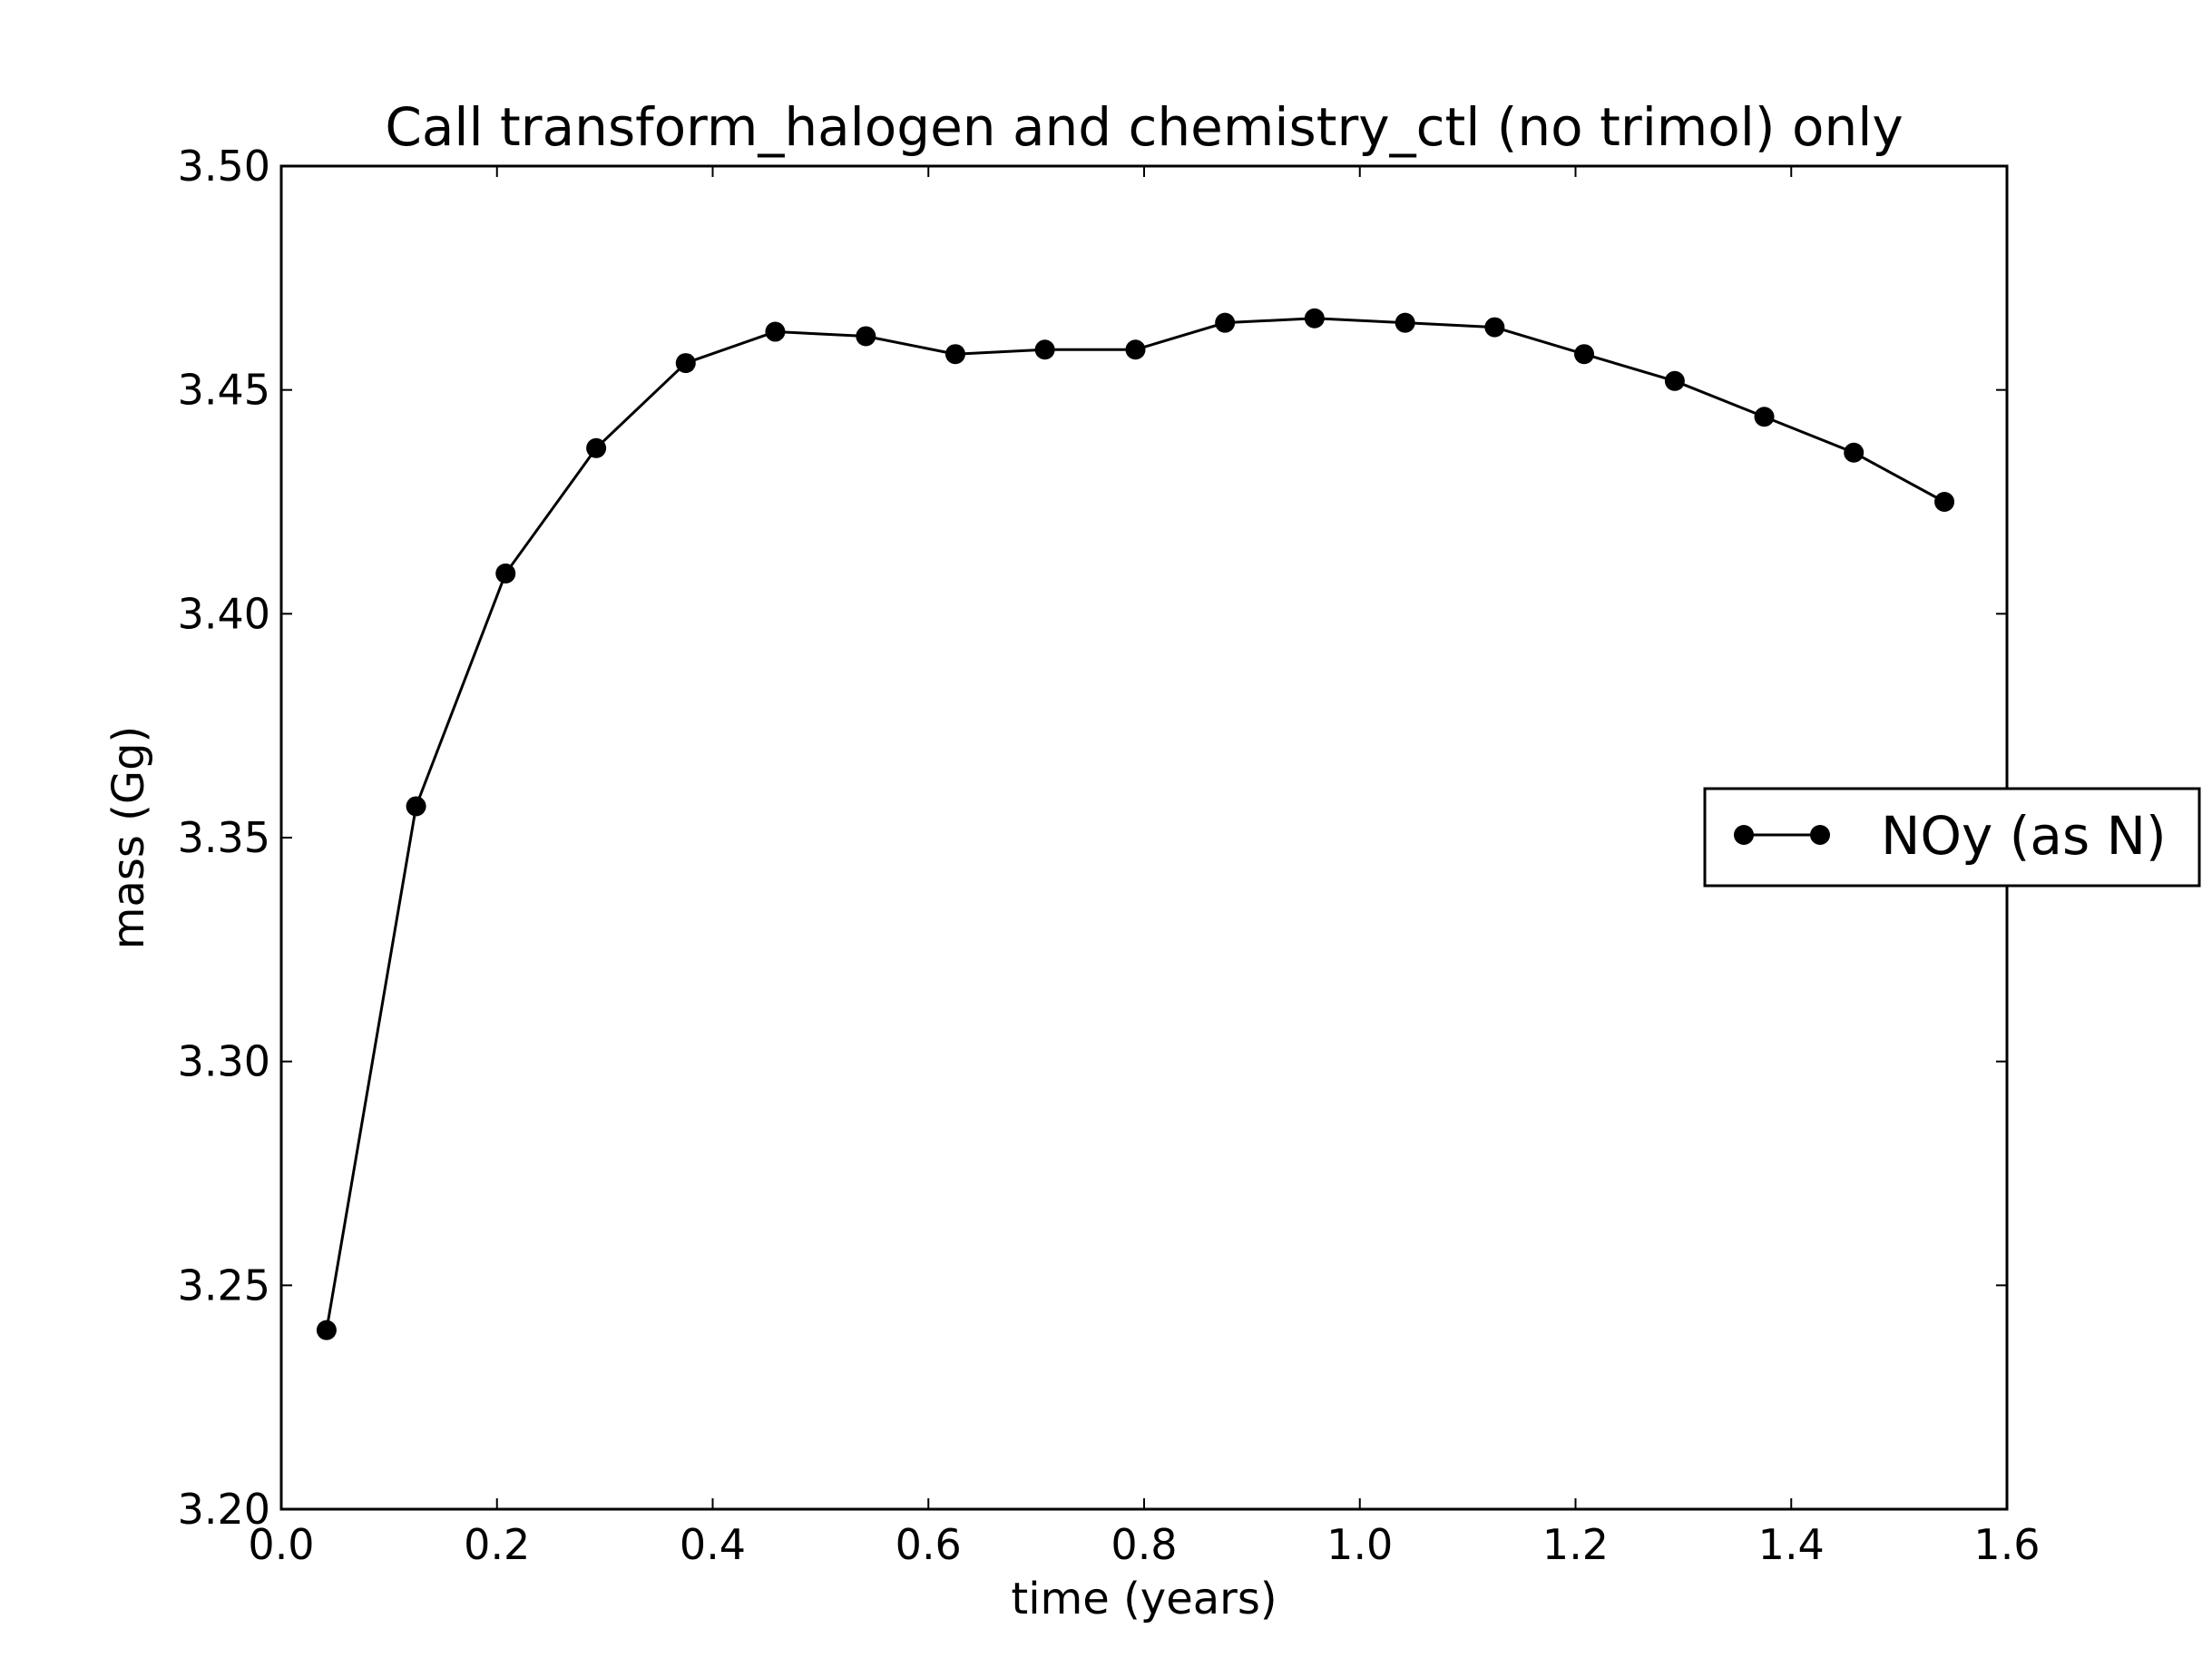 This screenshot has height=1668, width=2212. Describe the element at coordinates (224, 1061) in the screenshot. I see `y-tick-label: 3.30` at that location.